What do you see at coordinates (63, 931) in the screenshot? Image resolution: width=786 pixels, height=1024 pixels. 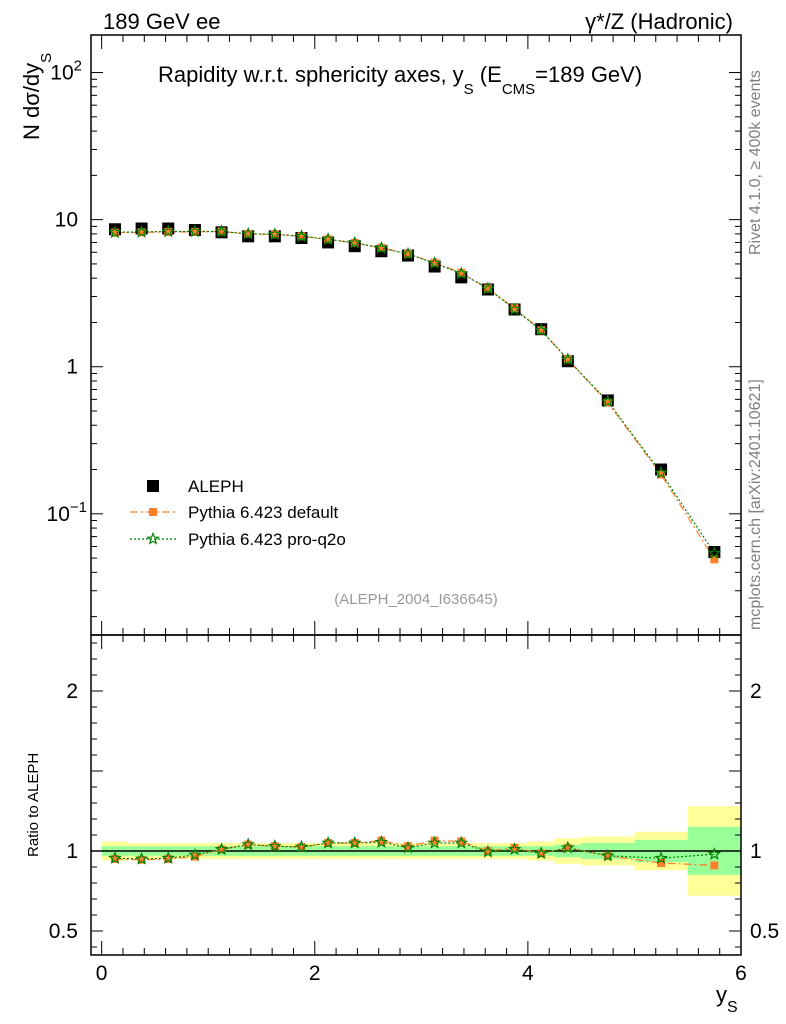 I see `ratio-y-tick-label: 0.5` at bounding box center [63, 931].